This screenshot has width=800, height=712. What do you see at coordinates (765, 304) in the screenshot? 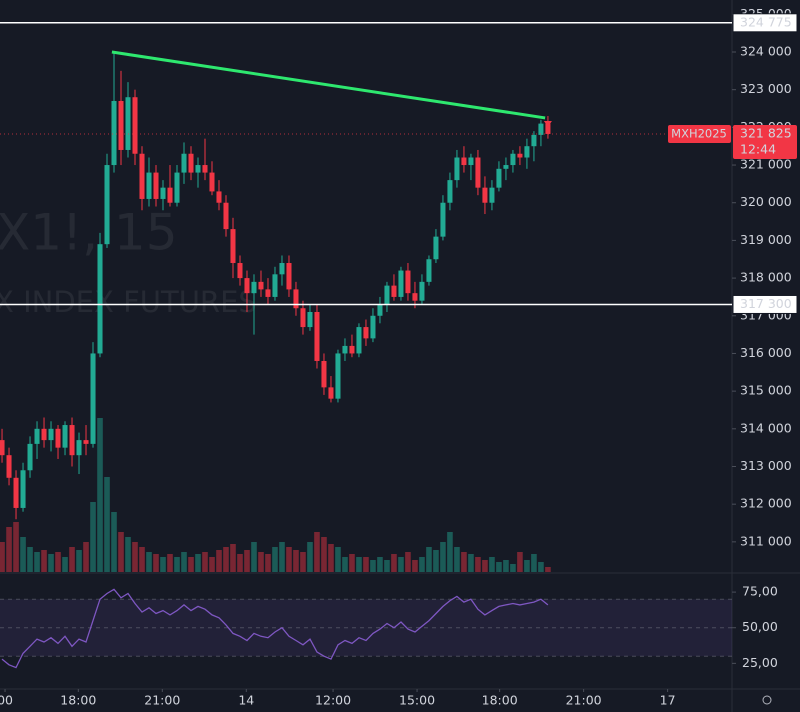
I see `hline-label-box` at bounding box center [765, 304].